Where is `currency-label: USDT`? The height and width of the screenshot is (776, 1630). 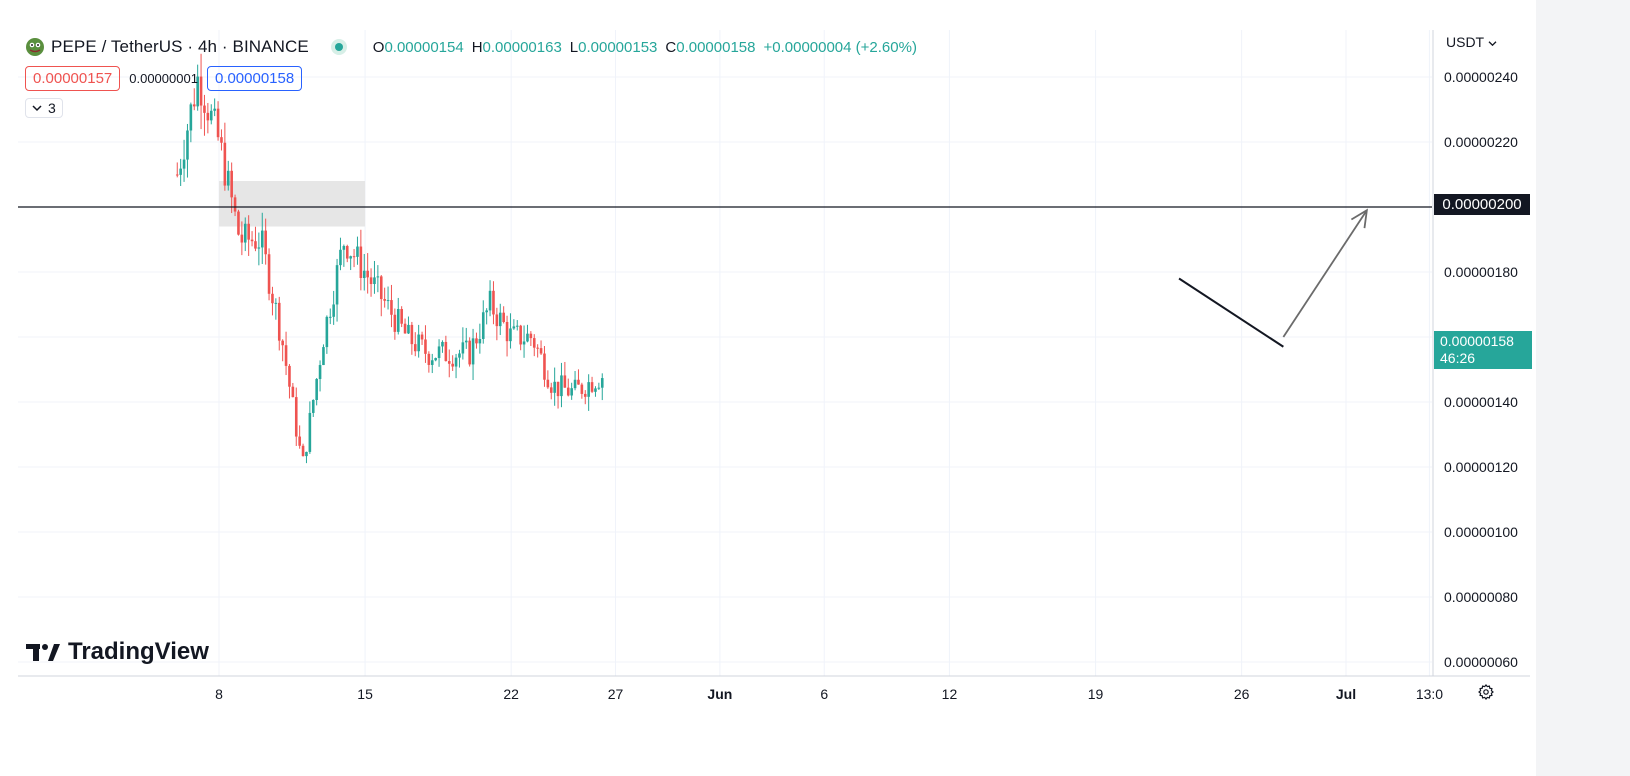
currency-label: USDT is located at coordinates (1465, 42).